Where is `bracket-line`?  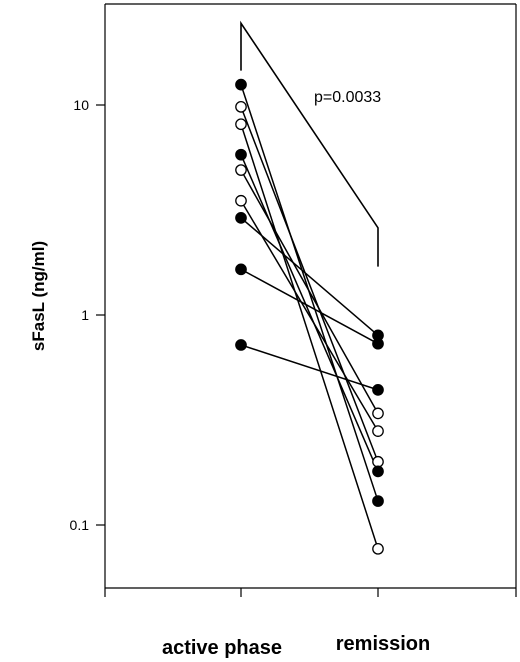 bracket-line is located at coordinates (309, 143).